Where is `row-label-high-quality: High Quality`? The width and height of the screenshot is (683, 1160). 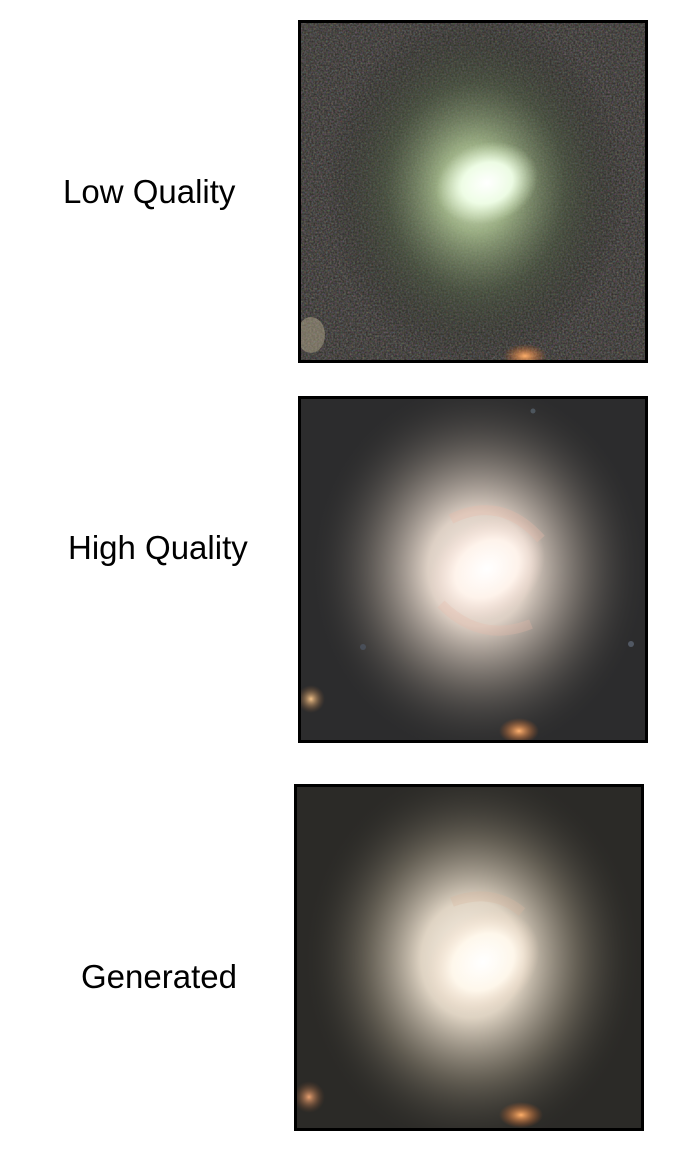
row-label-high-quality: High Quality is located at coordinates (158, 547).